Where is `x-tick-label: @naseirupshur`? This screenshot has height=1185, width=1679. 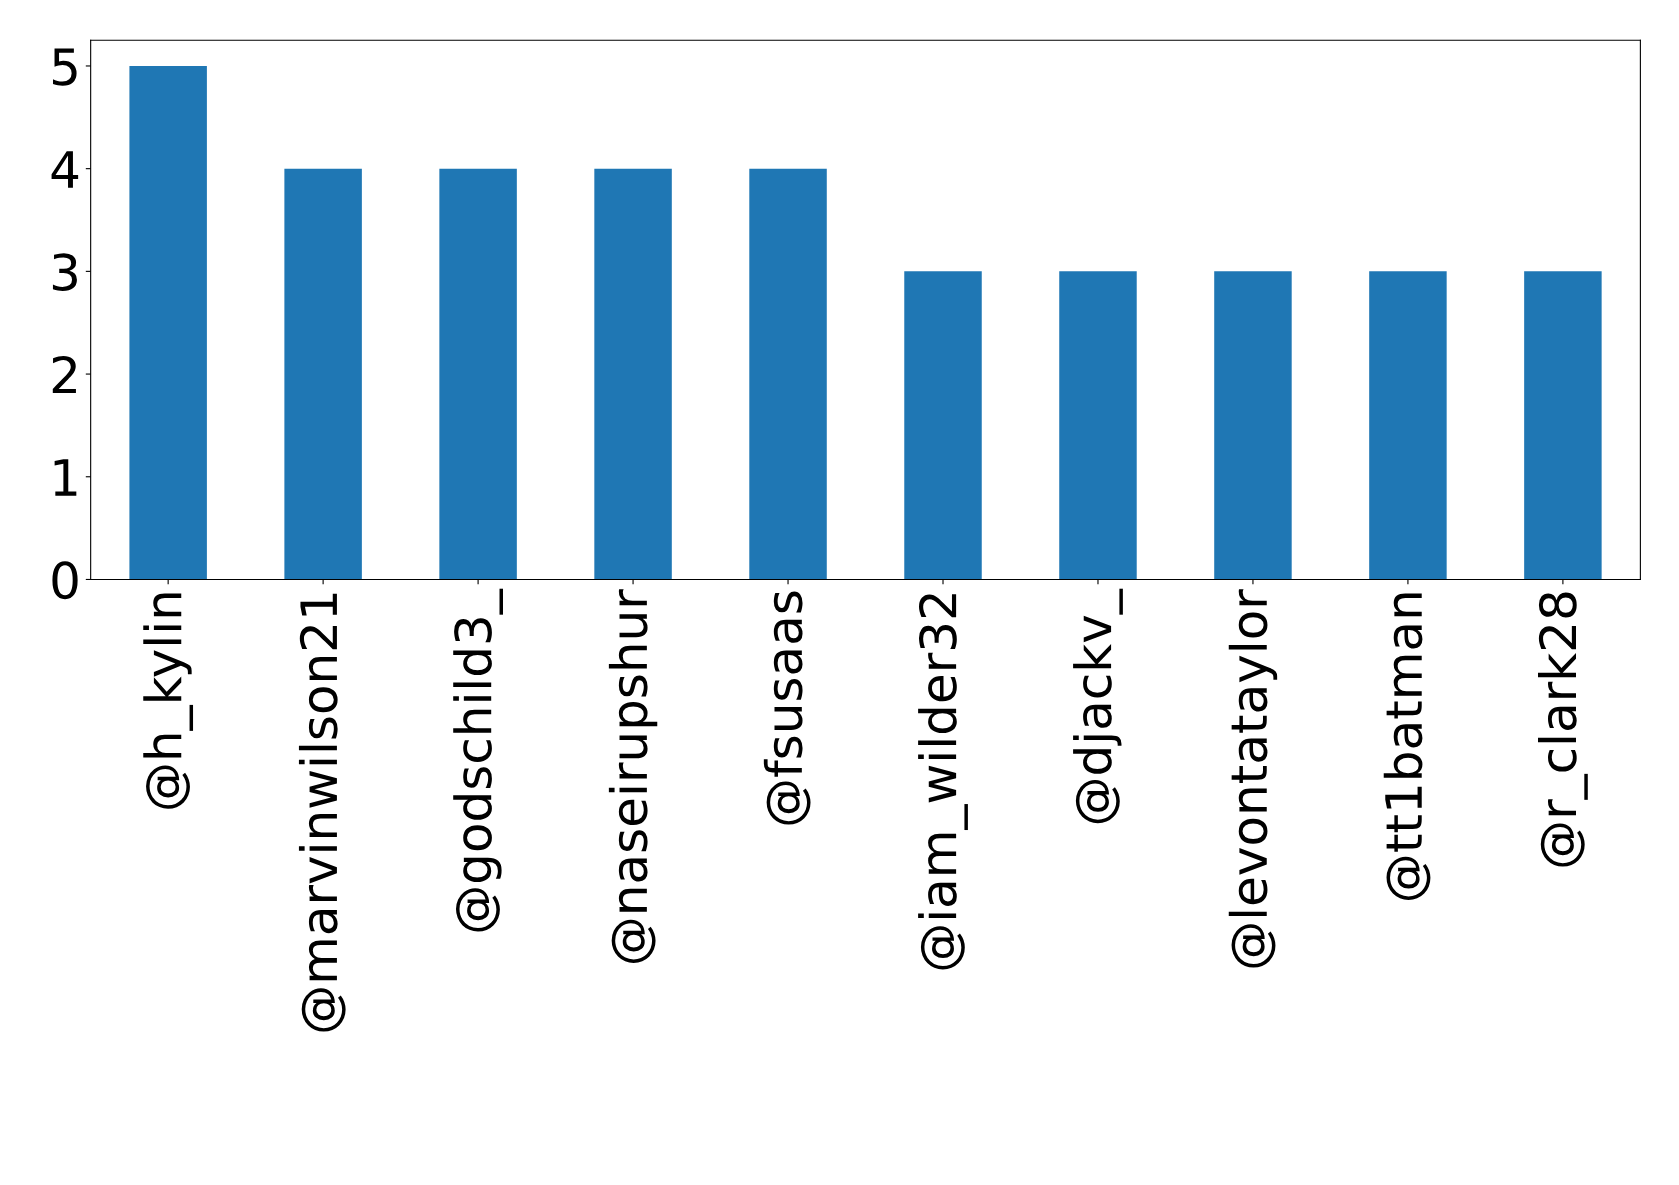
x-tick-label: @naseirupshur is located at coordinates (633, 776).